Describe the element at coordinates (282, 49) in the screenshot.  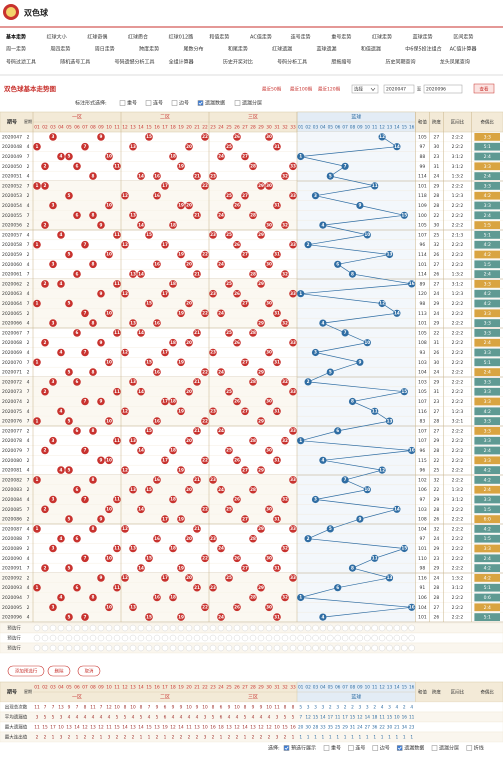
I see `nav-link: 红球遗漏` at that location.